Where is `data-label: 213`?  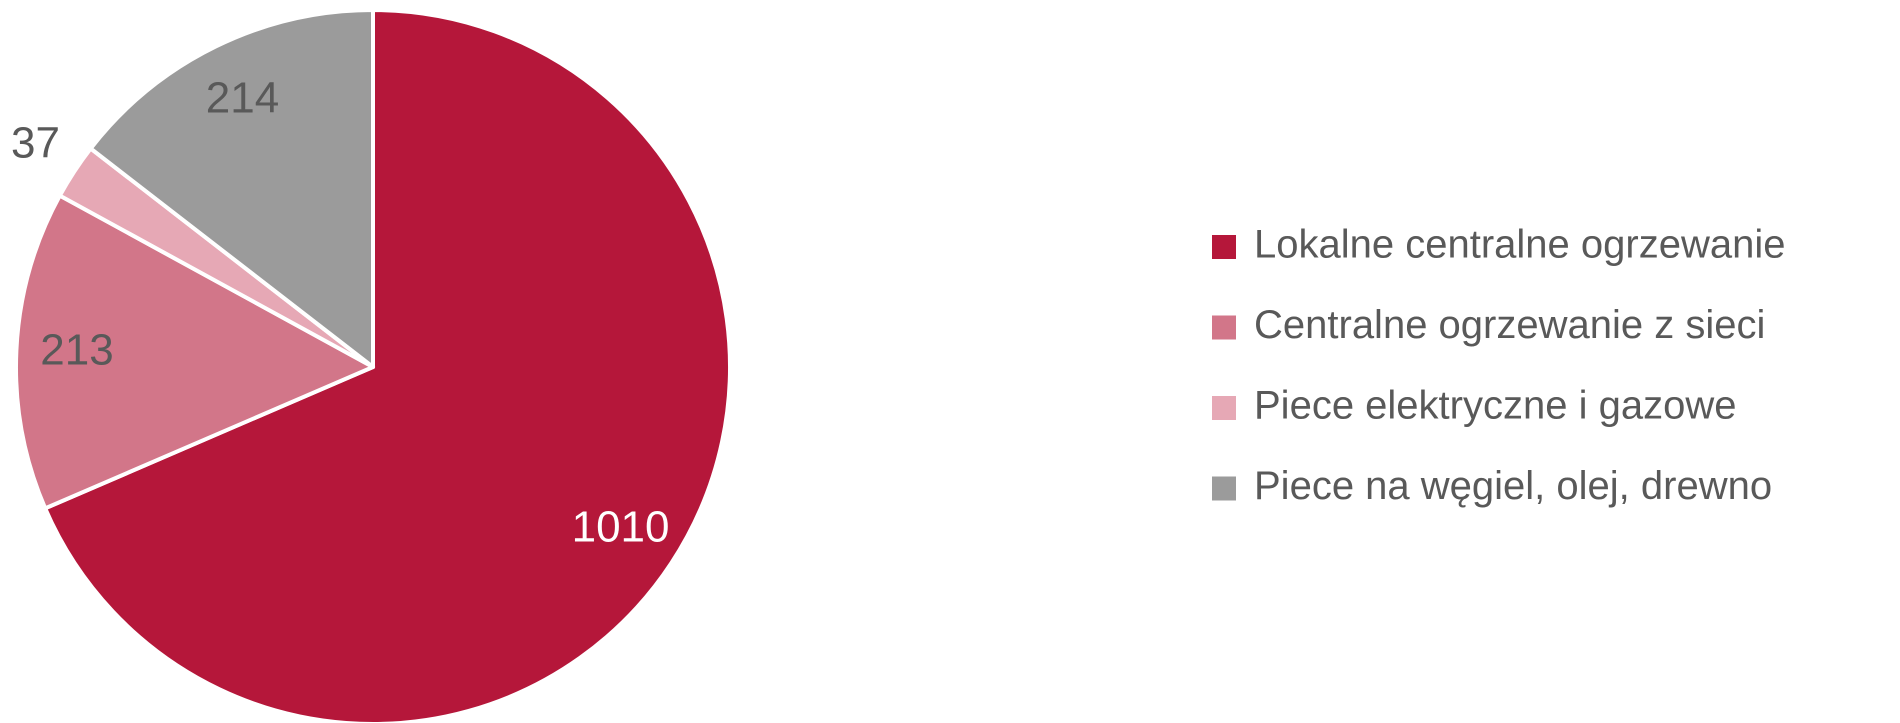 data-label: 213 is located at coordinates (76, 350).